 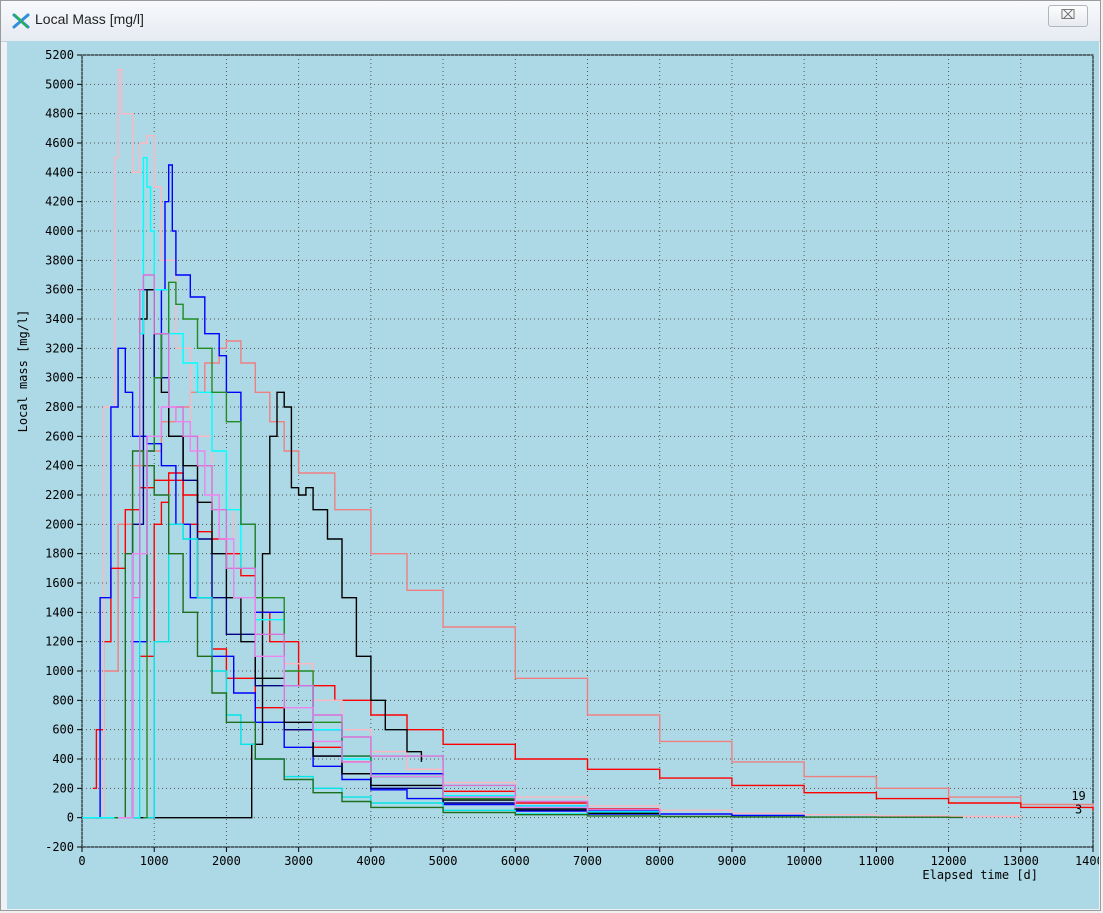 What do you see at coordinates (59, 466) in the screenshot?
I see `y-tick-label: 2400` at bounding box center [59, 466].